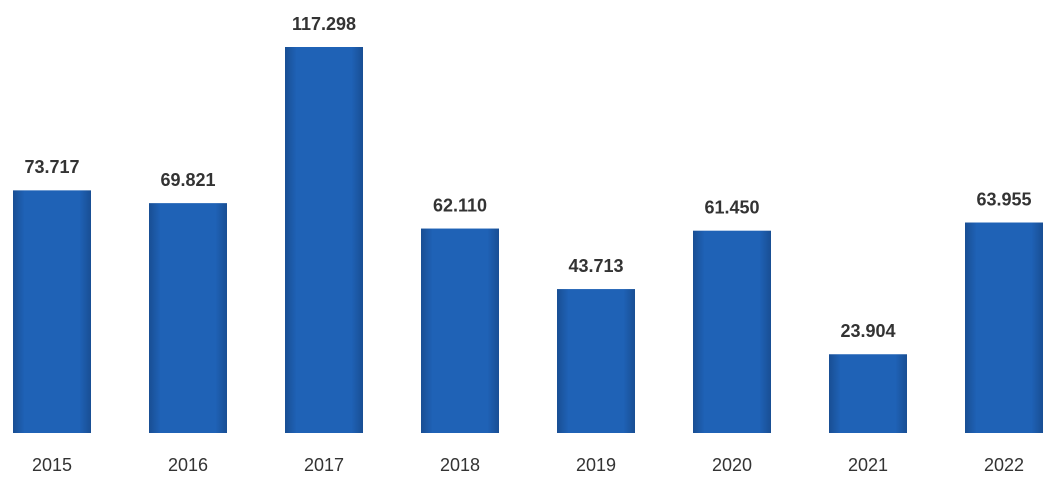  What do you see at coordinates (731, 208) in the screenshot?
I see `value-label: 61.450` at bounding box center [731, 208].